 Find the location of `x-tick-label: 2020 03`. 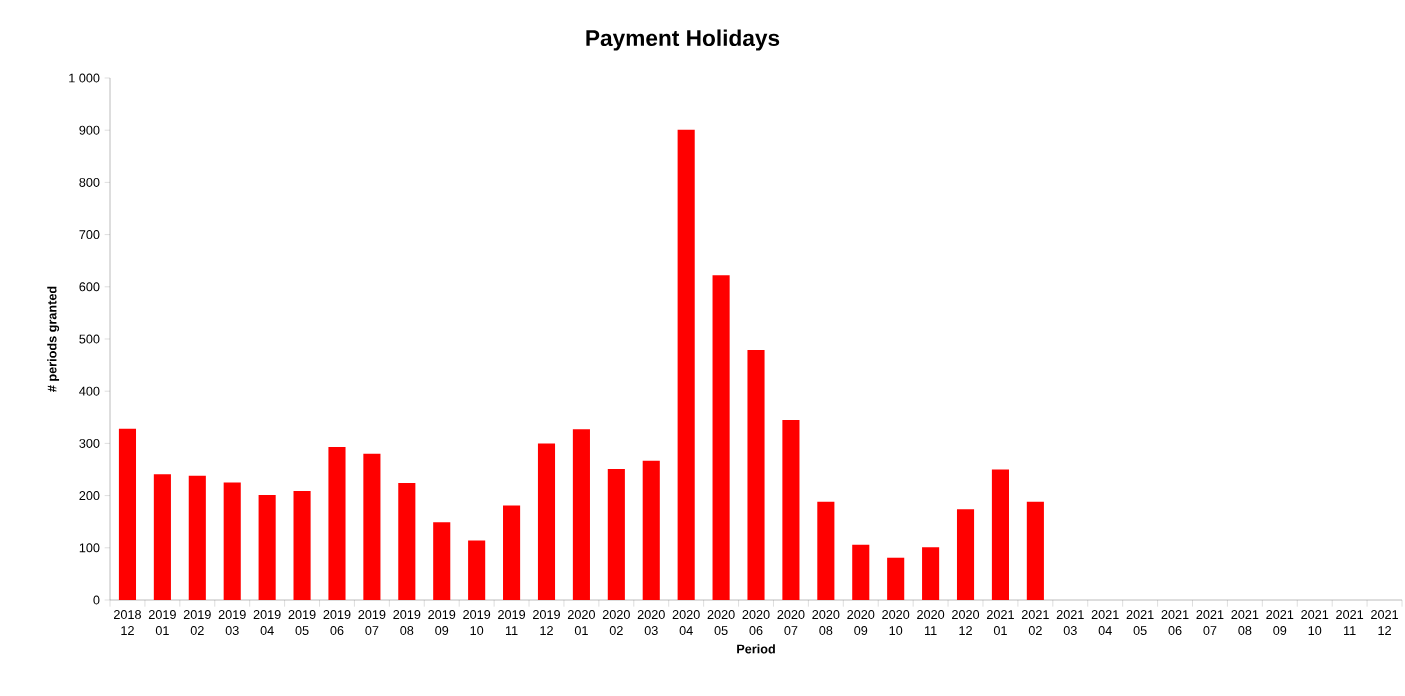

x-tick-label: 2020 03 is located at coordinates (651, 623).